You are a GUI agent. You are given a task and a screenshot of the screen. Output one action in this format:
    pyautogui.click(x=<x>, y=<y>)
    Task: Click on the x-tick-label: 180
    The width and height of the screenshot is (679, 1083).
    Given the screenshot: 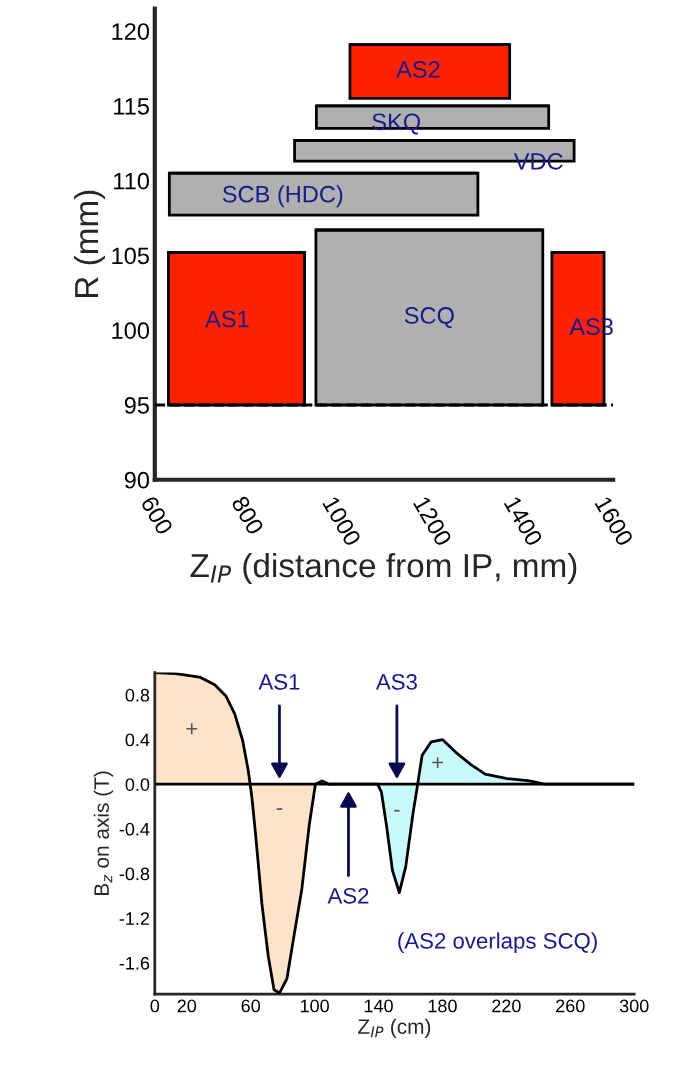 What is the action you would take?
    pyautogui.click(x=442, y=1006)
    